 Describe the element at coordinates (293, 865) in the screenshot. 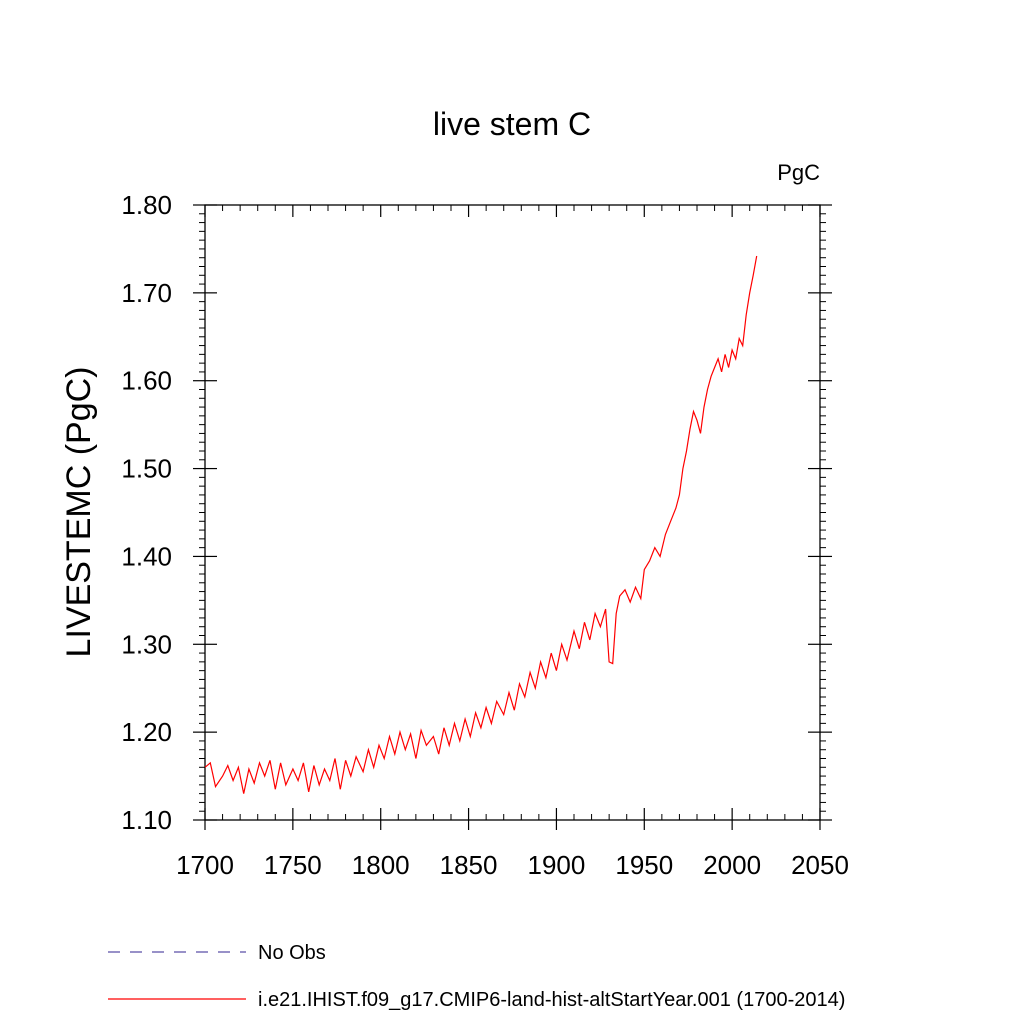

I see `x-tick-label: 1750` at that location.